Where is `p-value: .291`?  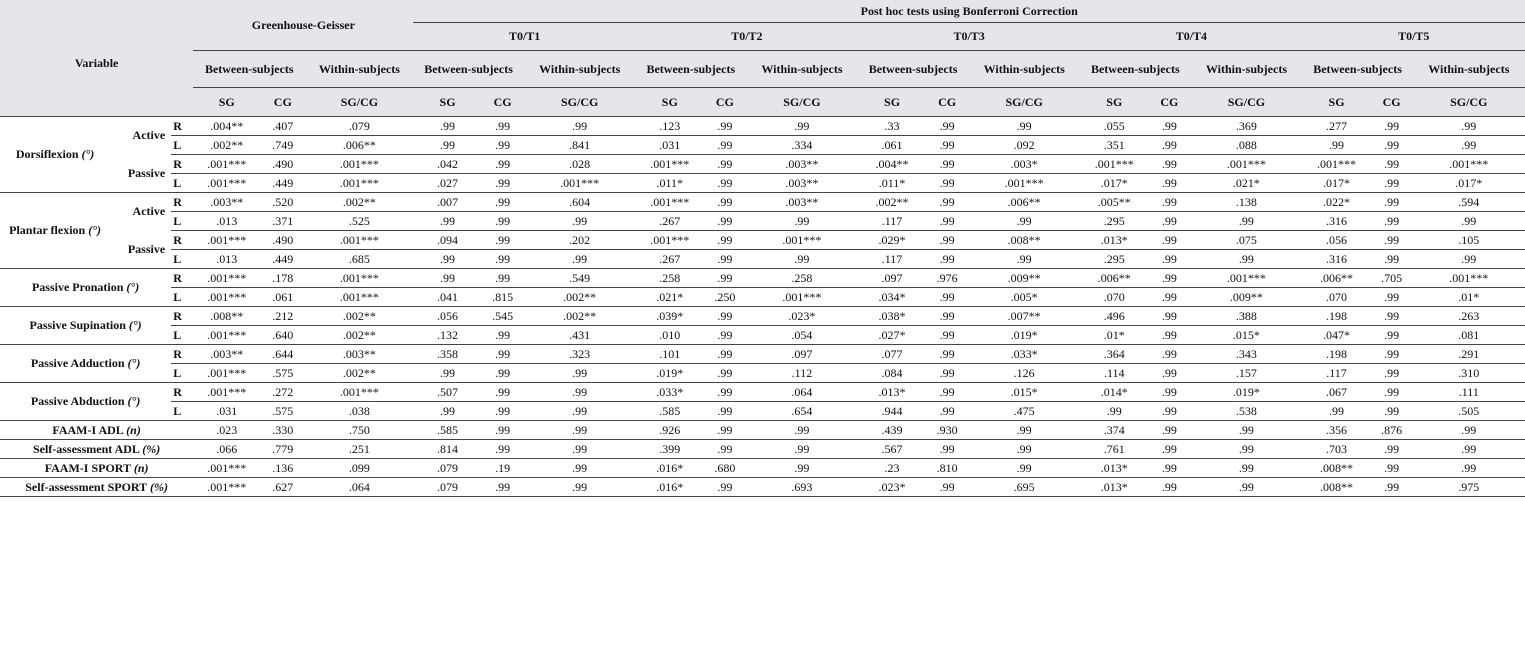
p-value: .291 is located at coordinates (1468, 354).